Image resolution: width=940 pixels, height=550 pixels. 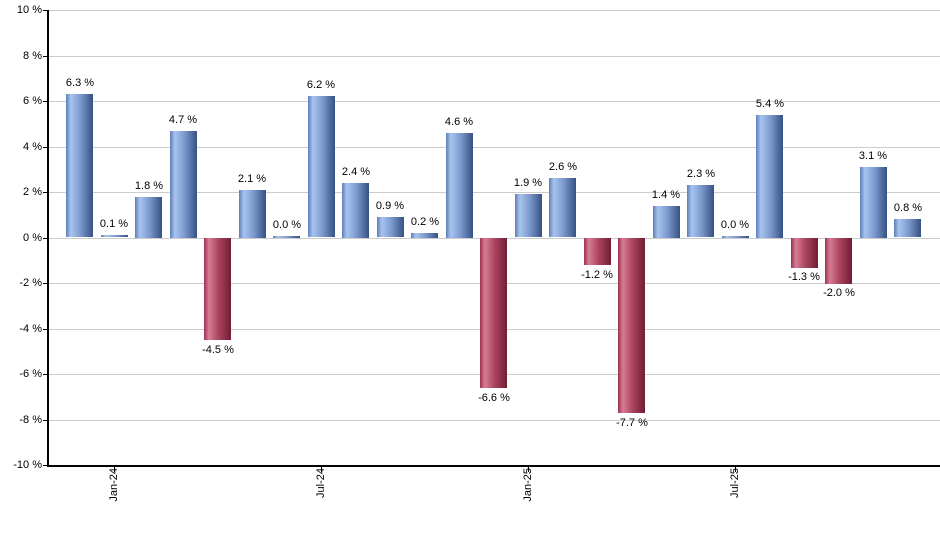 What do you see at coordinates (32, 147) in the screenshot?
I see `y-tick-label: 4 %` at bounding box center [32, 147].